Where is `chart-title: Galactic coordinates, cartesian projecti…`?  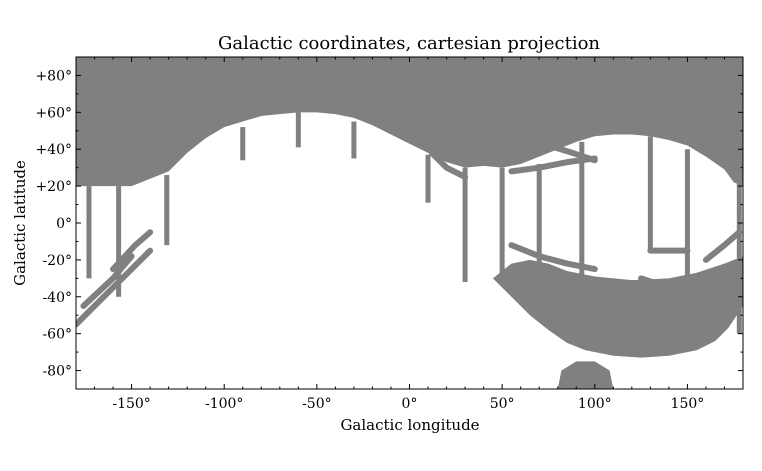 chart-title: Galactic coordinates, cartesian projecti… is located at coordinates (409, 43).